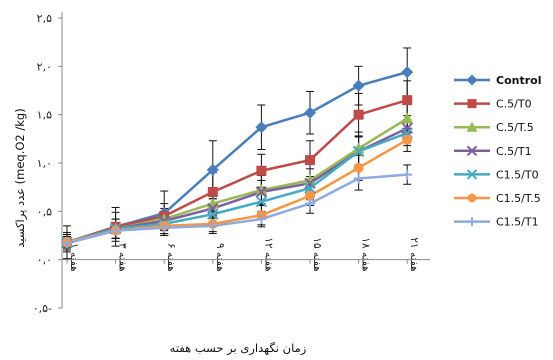 The width and height of the screenshot is (553, 360). I want to click on legend-label: C.5/T1, so click(514, 151).